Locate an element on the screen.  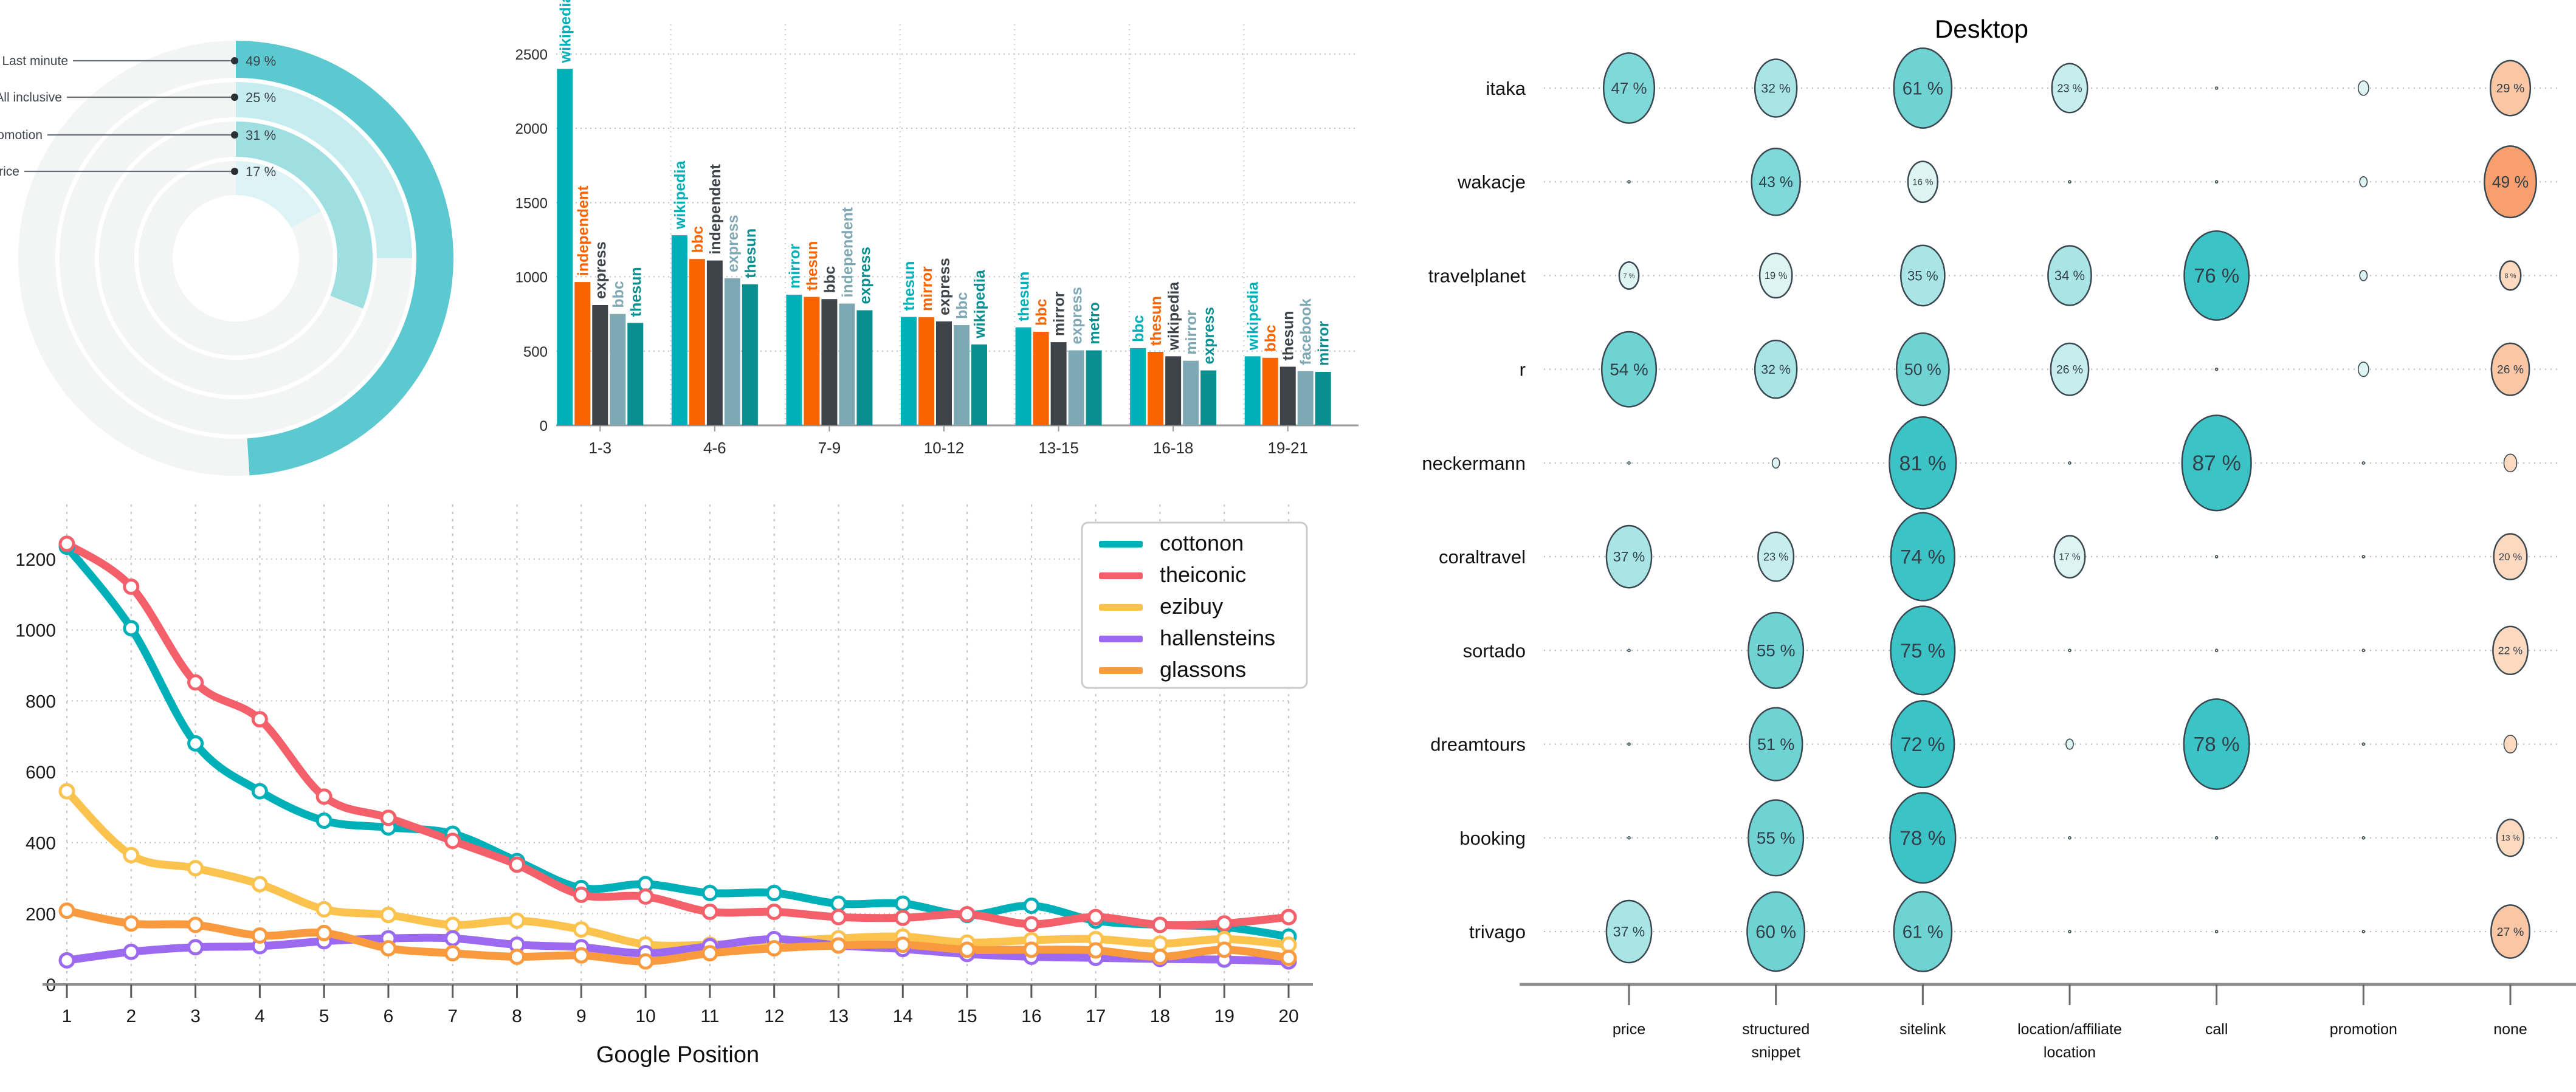
legend-label-hallensteins: hallensteins is located at coordinates (1217, 637).